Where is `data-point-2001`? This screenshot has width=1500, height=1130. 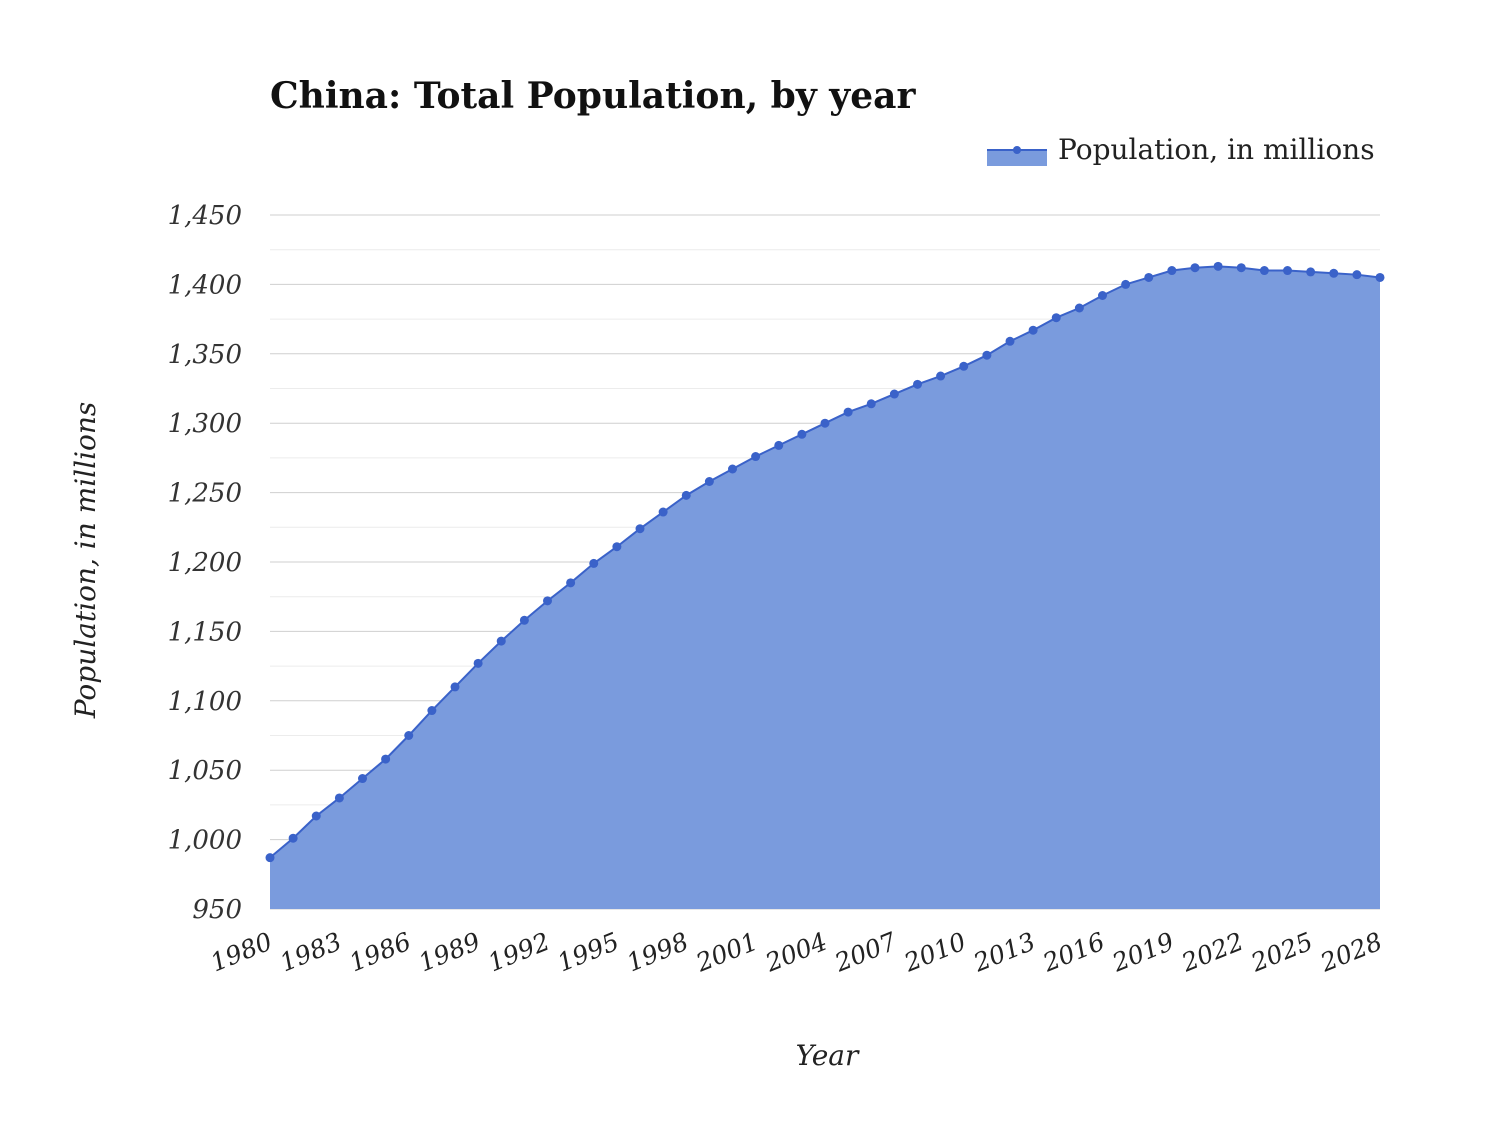
data-point-2001 is located at coordinates (756, 457).